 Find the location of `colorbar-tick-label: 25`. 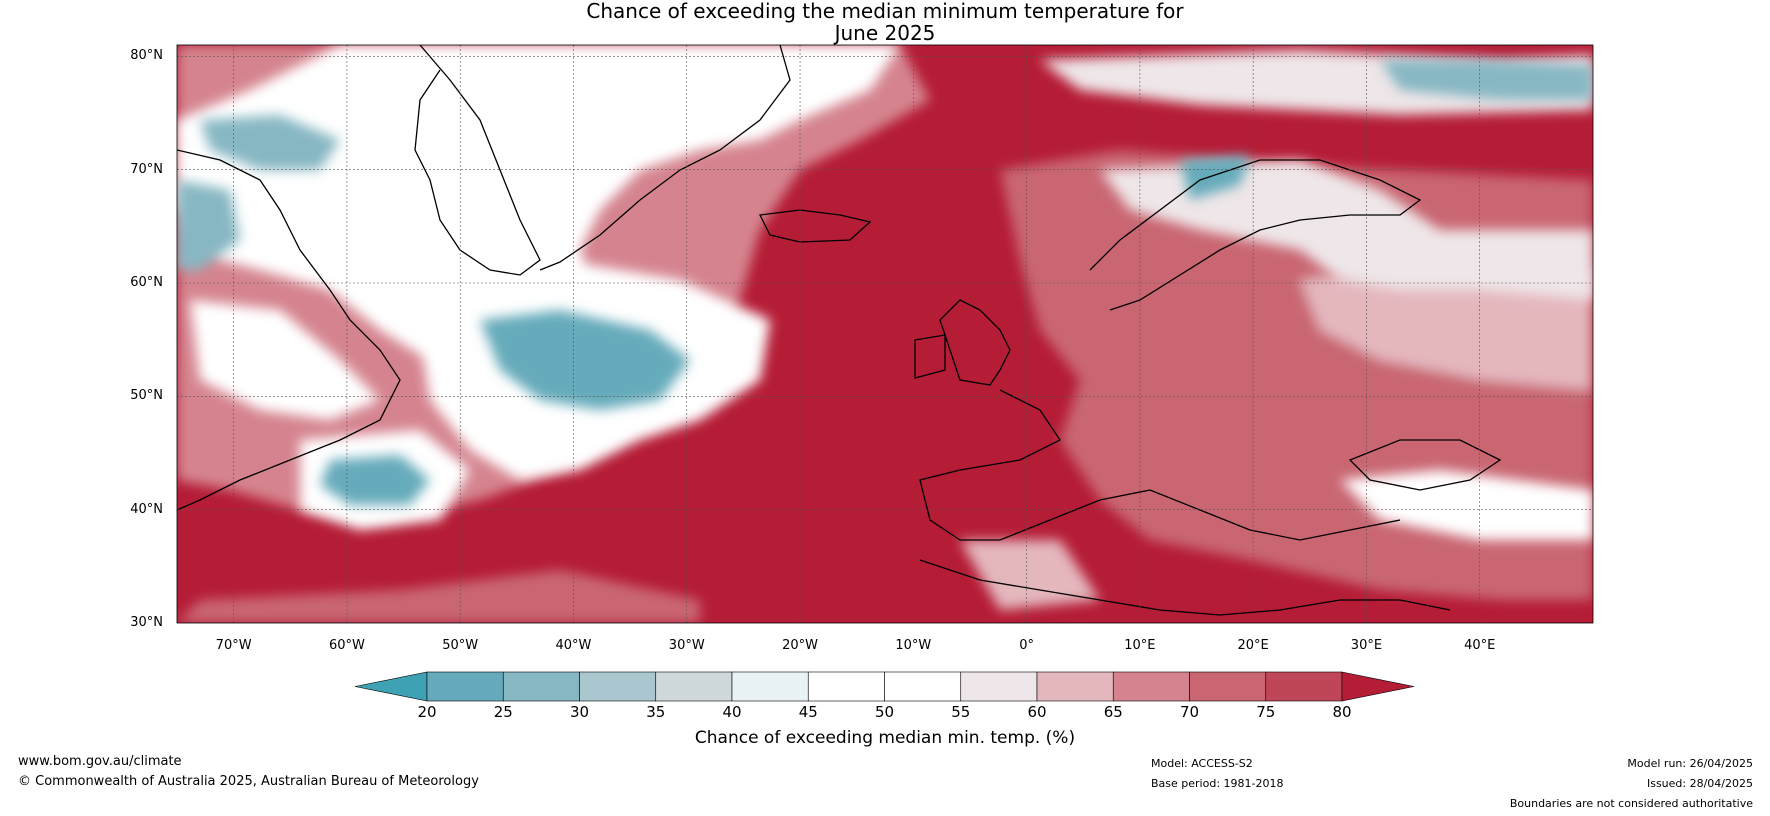

colorbar-tick-label: 25 is located at coordinates (503, 712).